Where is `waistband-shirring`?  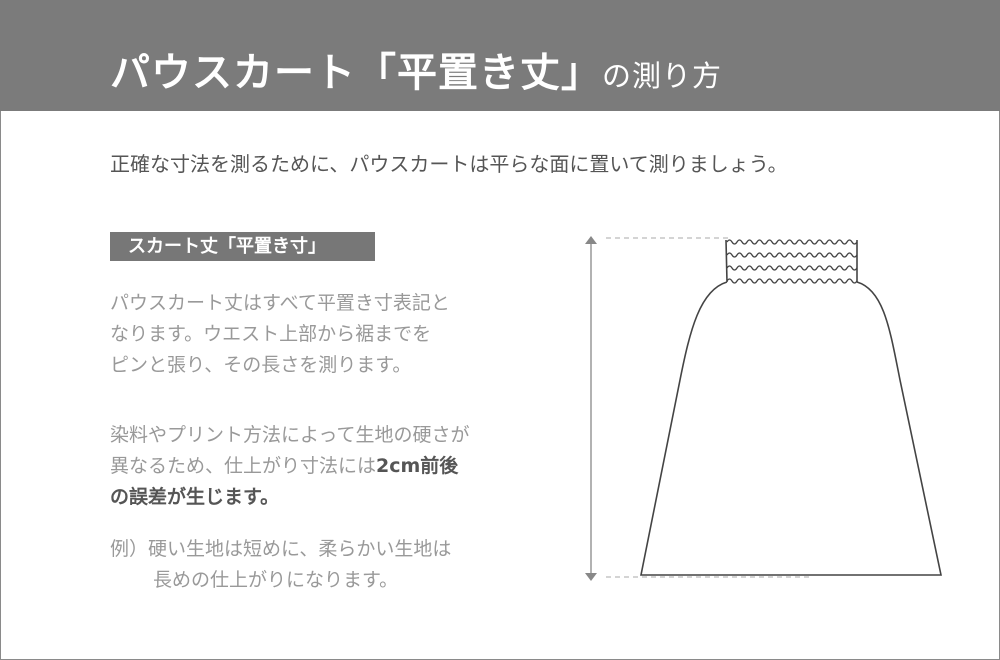 waistband-shirring is located at coordinates (792, 261).